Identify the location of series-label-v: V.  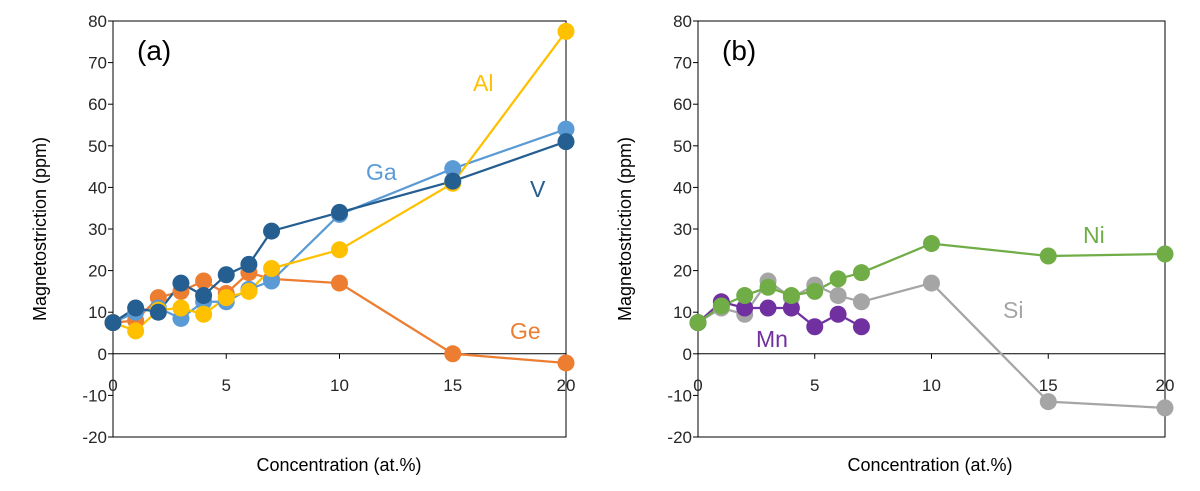
(538, 189).